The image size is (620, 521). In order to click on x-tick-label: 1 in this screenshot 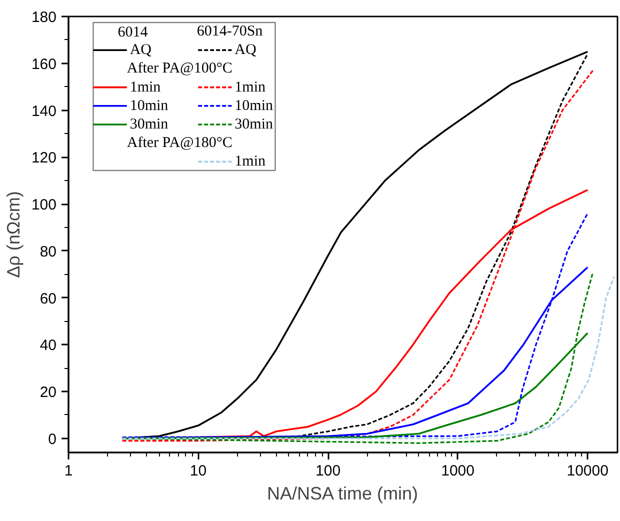, I will do `click(68, 471)`.